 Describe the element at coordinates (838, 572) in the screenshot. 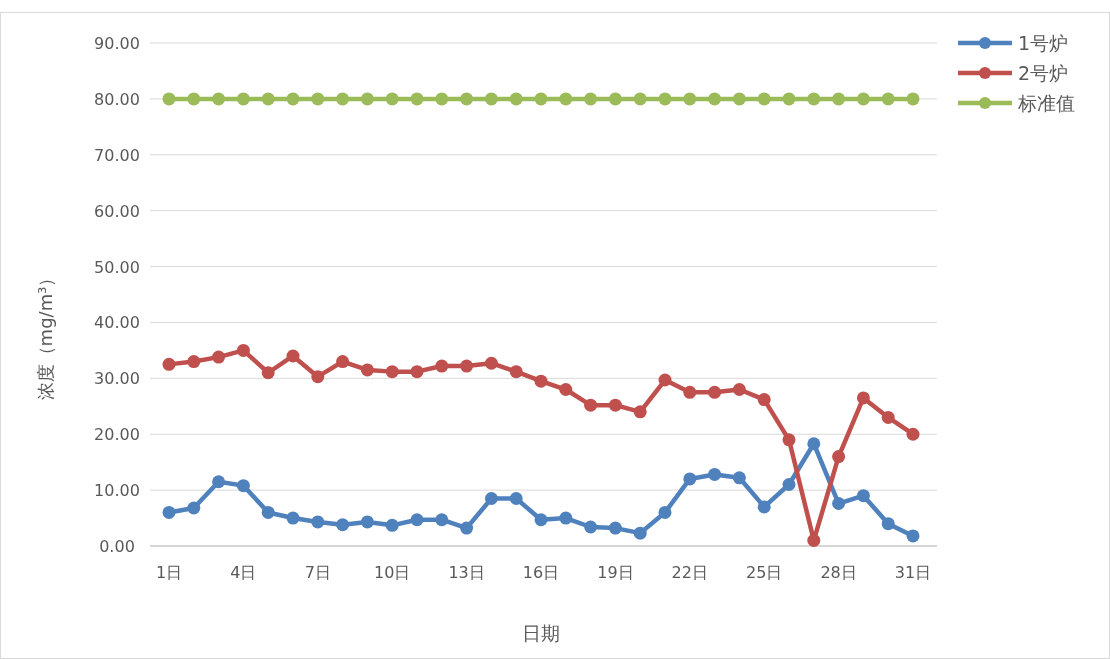

I see `x-tick-label: 28日` at that location.